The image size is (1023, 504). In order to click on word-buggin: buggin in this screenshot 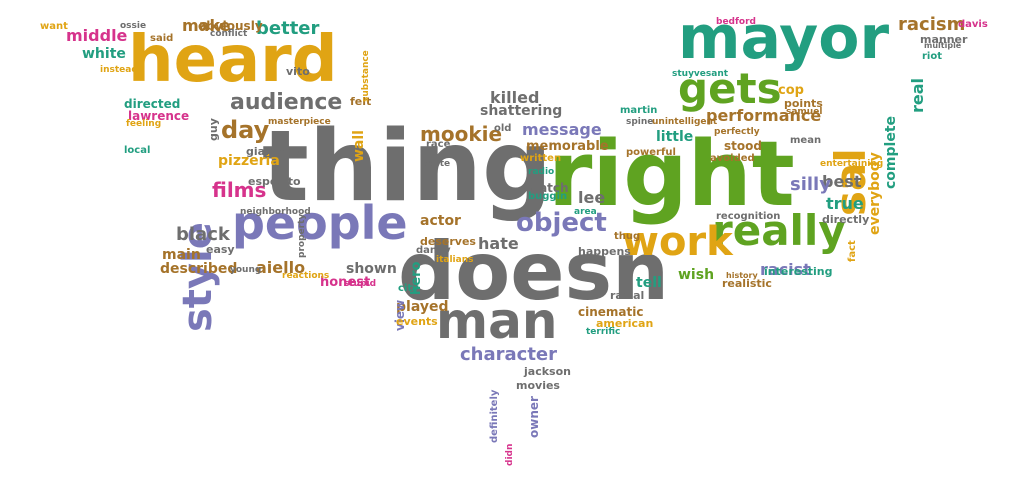, I will do `click(548, 196)`.